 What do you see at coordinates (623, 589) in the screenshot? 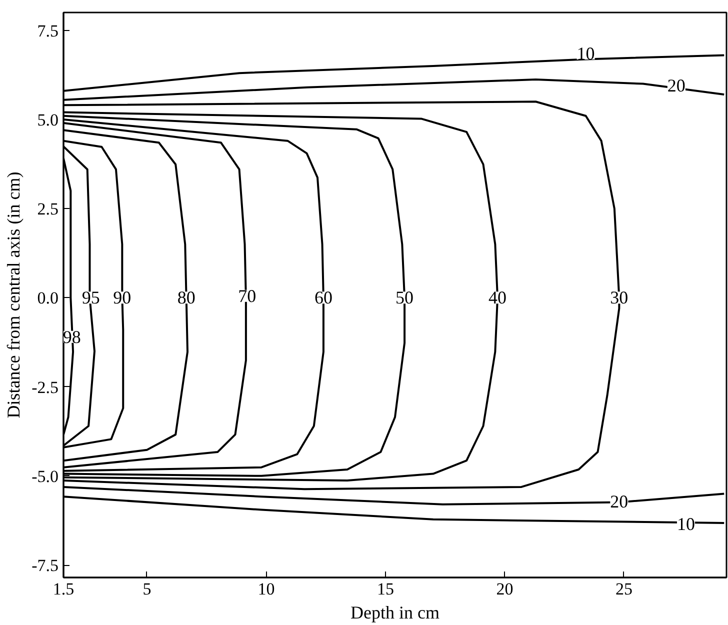
I see `x-tick-label: 25` at bounding box center [623, 589].